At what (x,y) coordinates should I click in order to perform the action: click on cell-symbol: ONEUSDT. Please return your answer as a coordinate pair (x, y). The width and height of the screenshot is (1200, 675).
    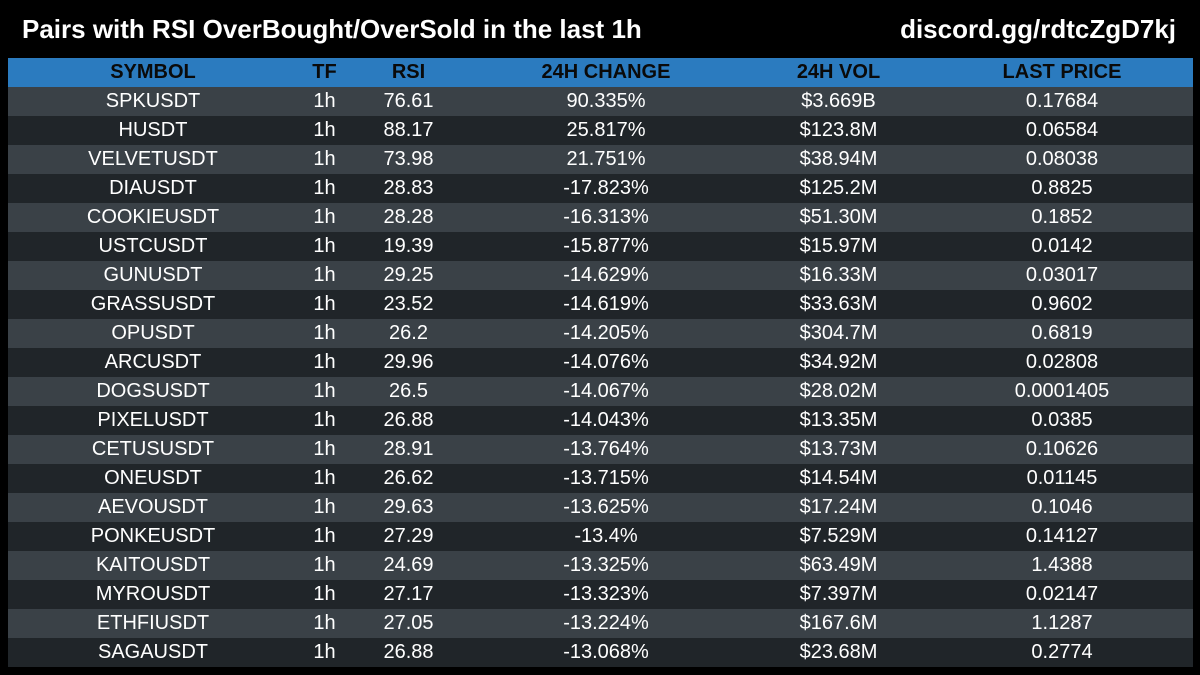
    Looking at the image, I should click on (153, 478).